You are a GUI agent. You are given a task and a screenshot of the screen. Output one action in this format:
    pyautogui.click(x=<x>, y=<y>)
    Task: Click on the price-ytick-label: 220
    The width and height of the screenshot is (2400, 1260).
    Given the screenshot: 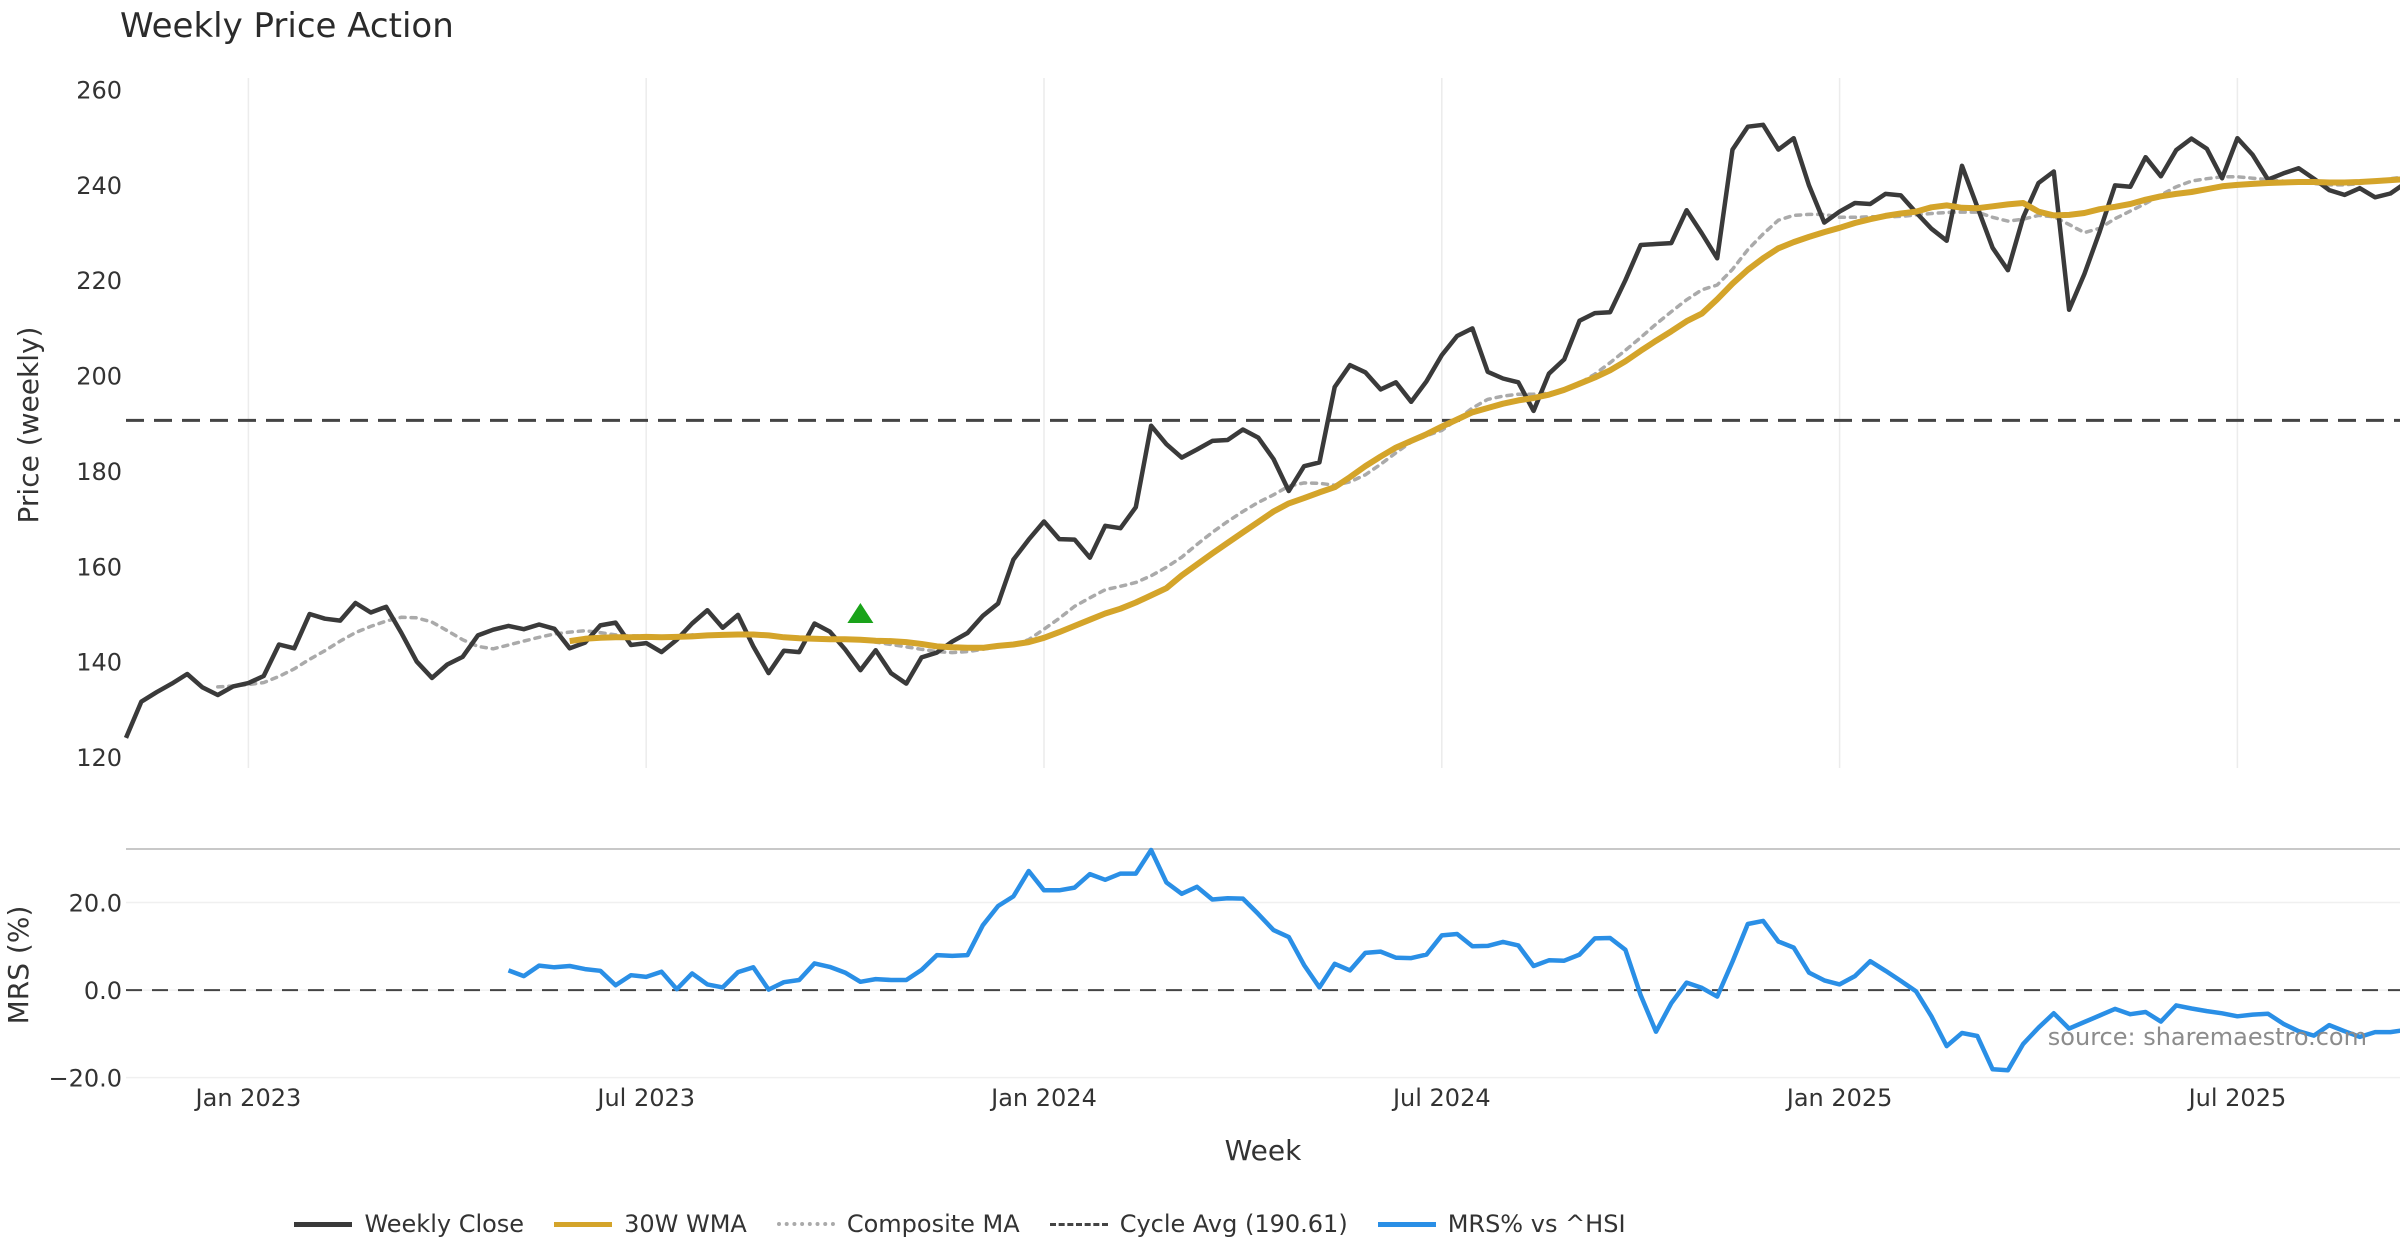 What is the action you would take?
    pyautogui.click(x=99, y=281)
    